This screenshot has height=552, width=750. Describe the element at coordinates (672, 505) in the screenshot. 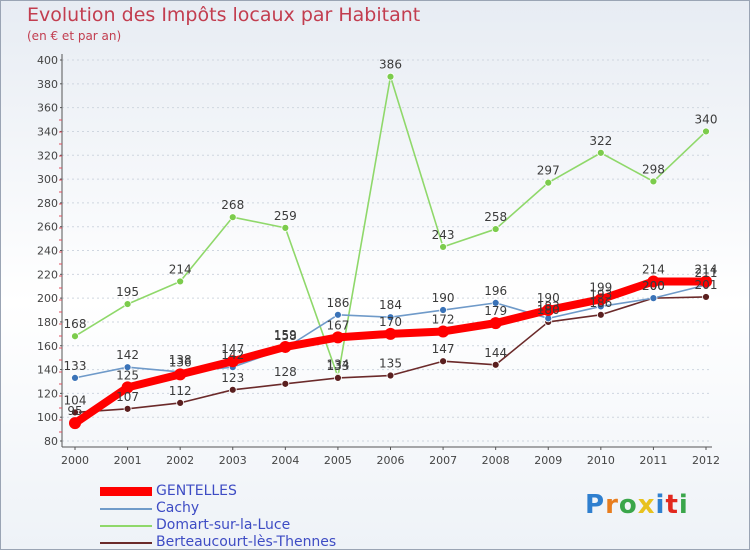

I see `logo-letter: t` at that location.